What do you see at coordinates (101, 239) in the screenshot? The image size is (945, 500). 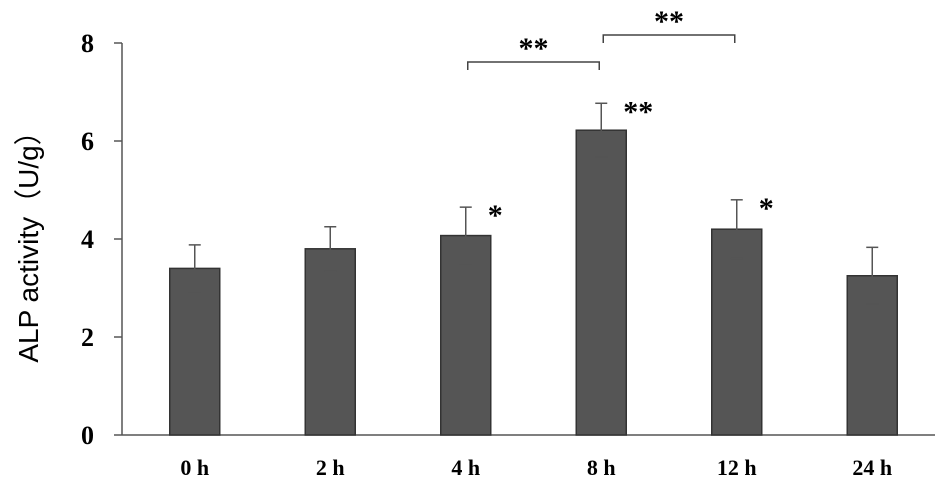 I see `y-axis-ticks: 0 2 4 6 8` at bounding box center [101, 239].